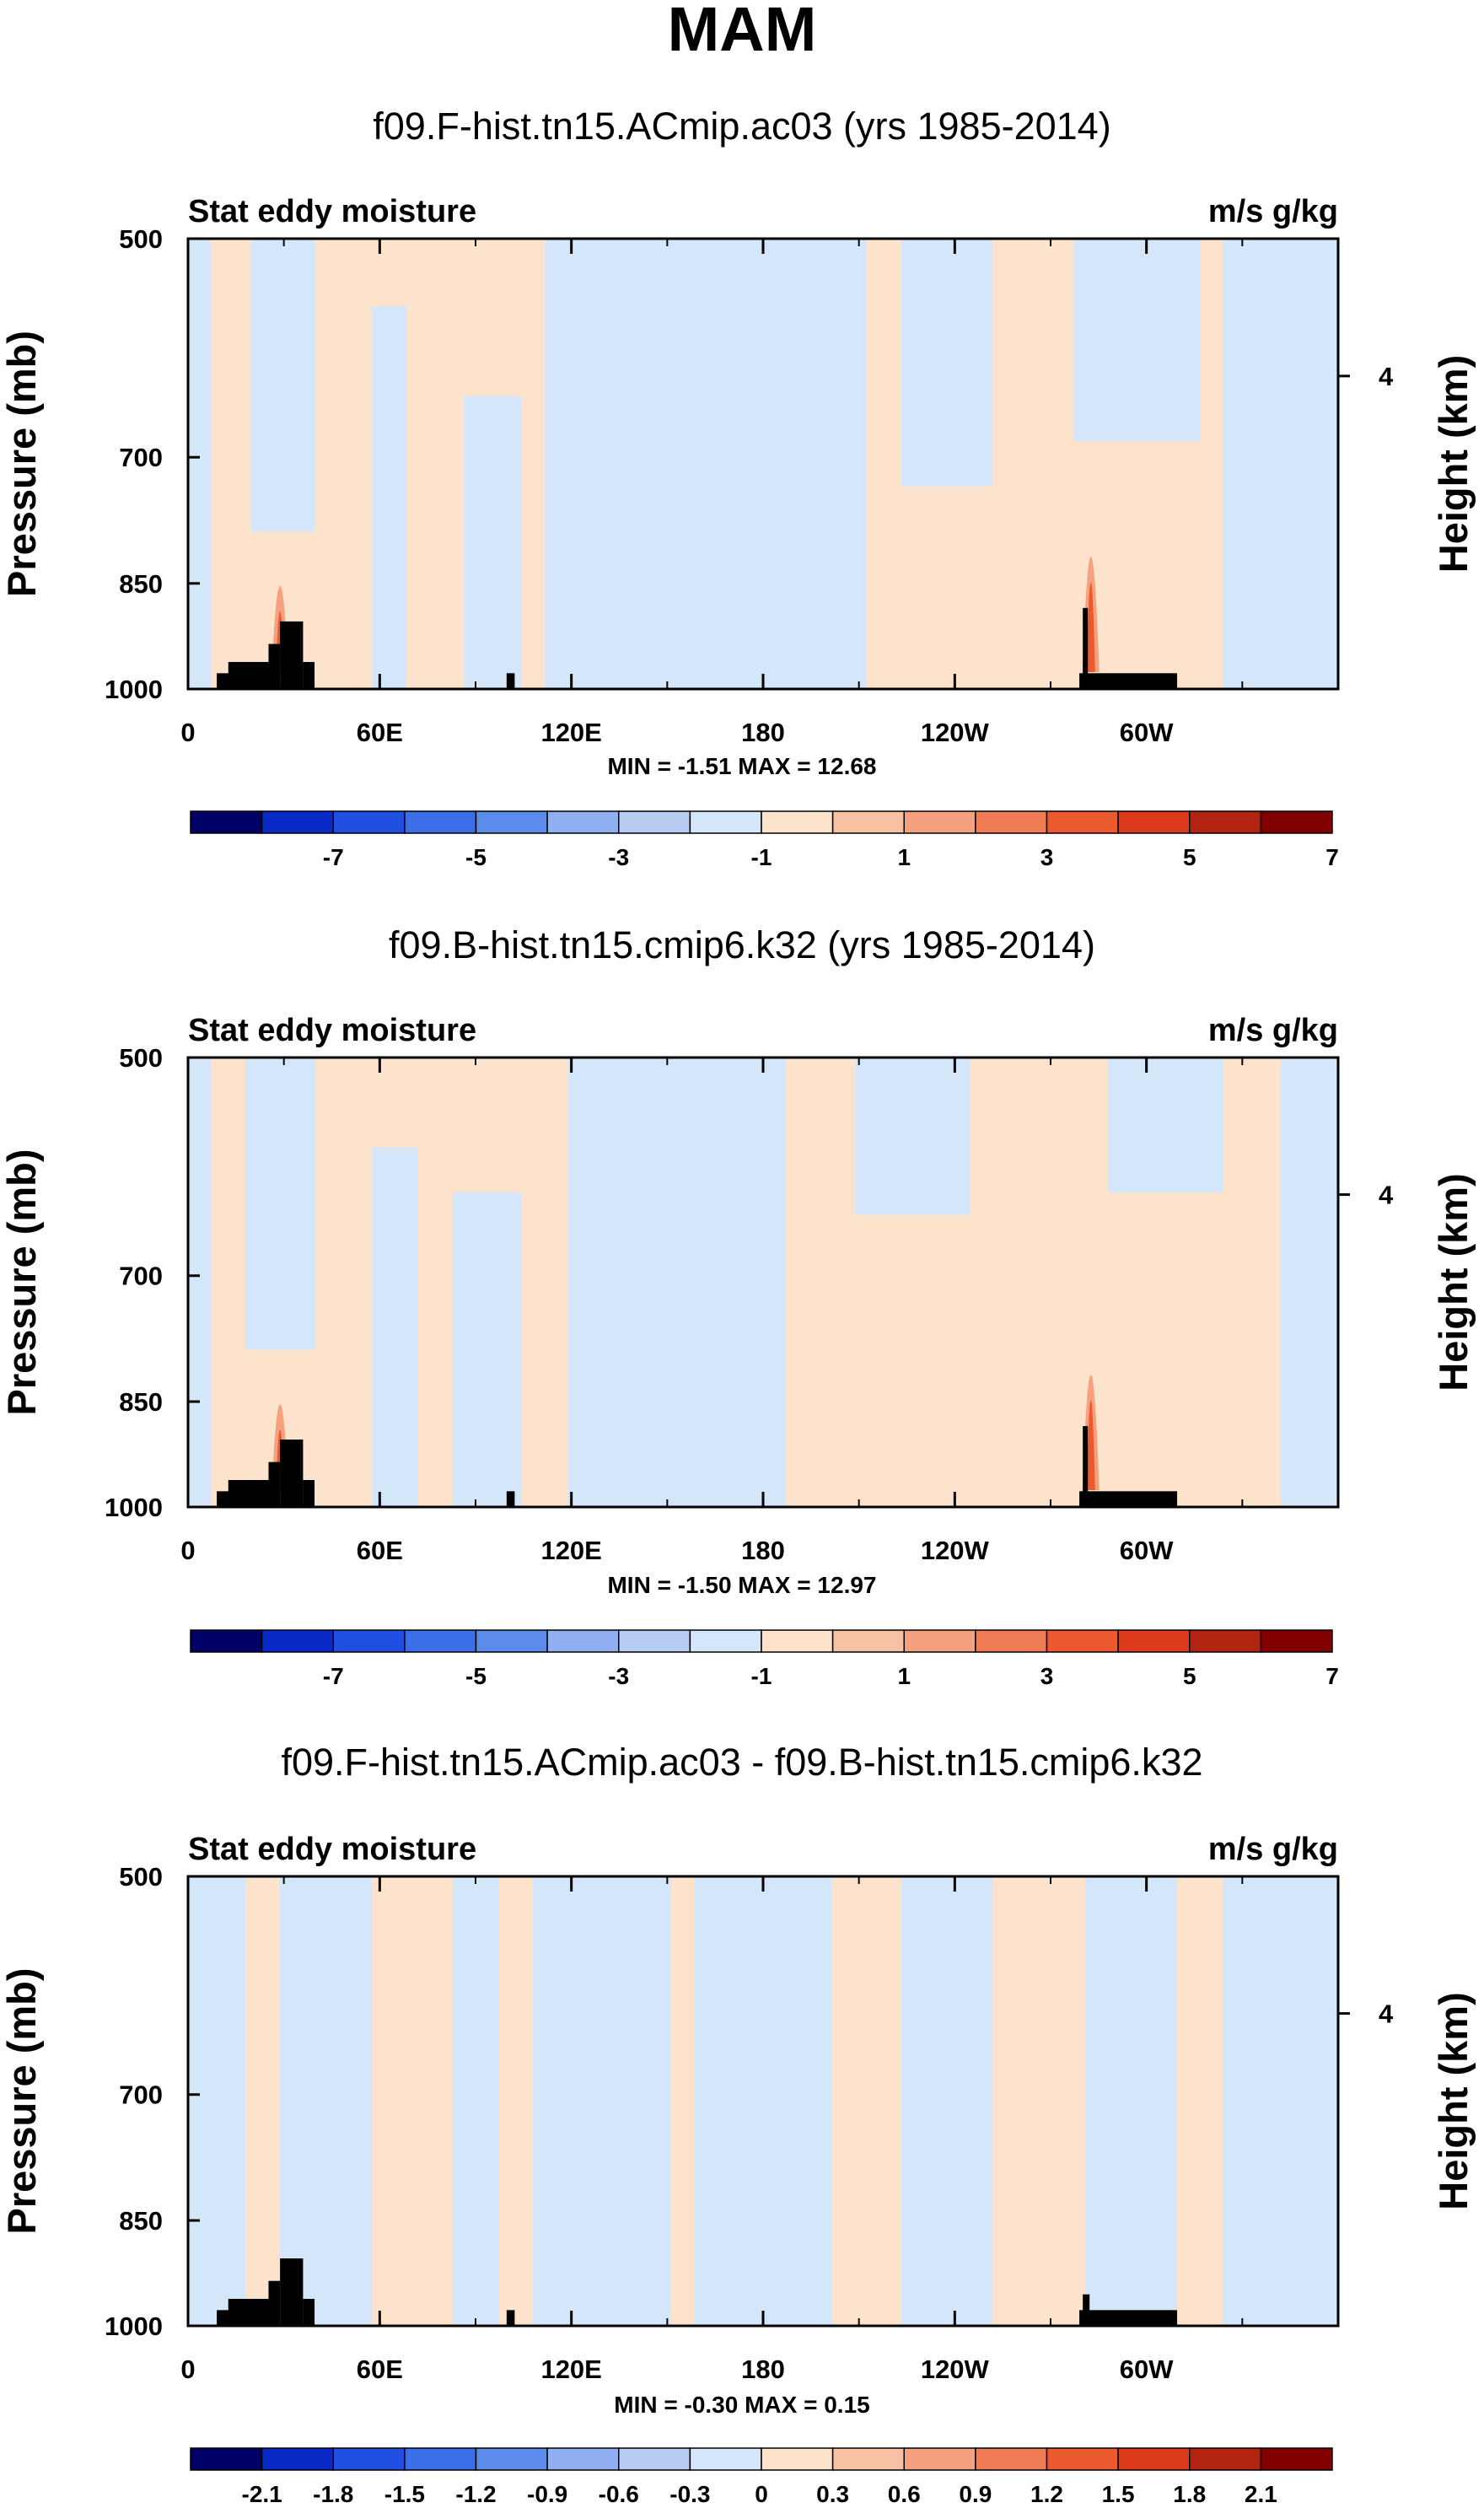 The height and width of the screenshot is (2508, 1484). What do you see at coordinates (689, 2494) in the screenshot?
I see `colorbar-label: -0.3` at bounding box center [689, 2494].